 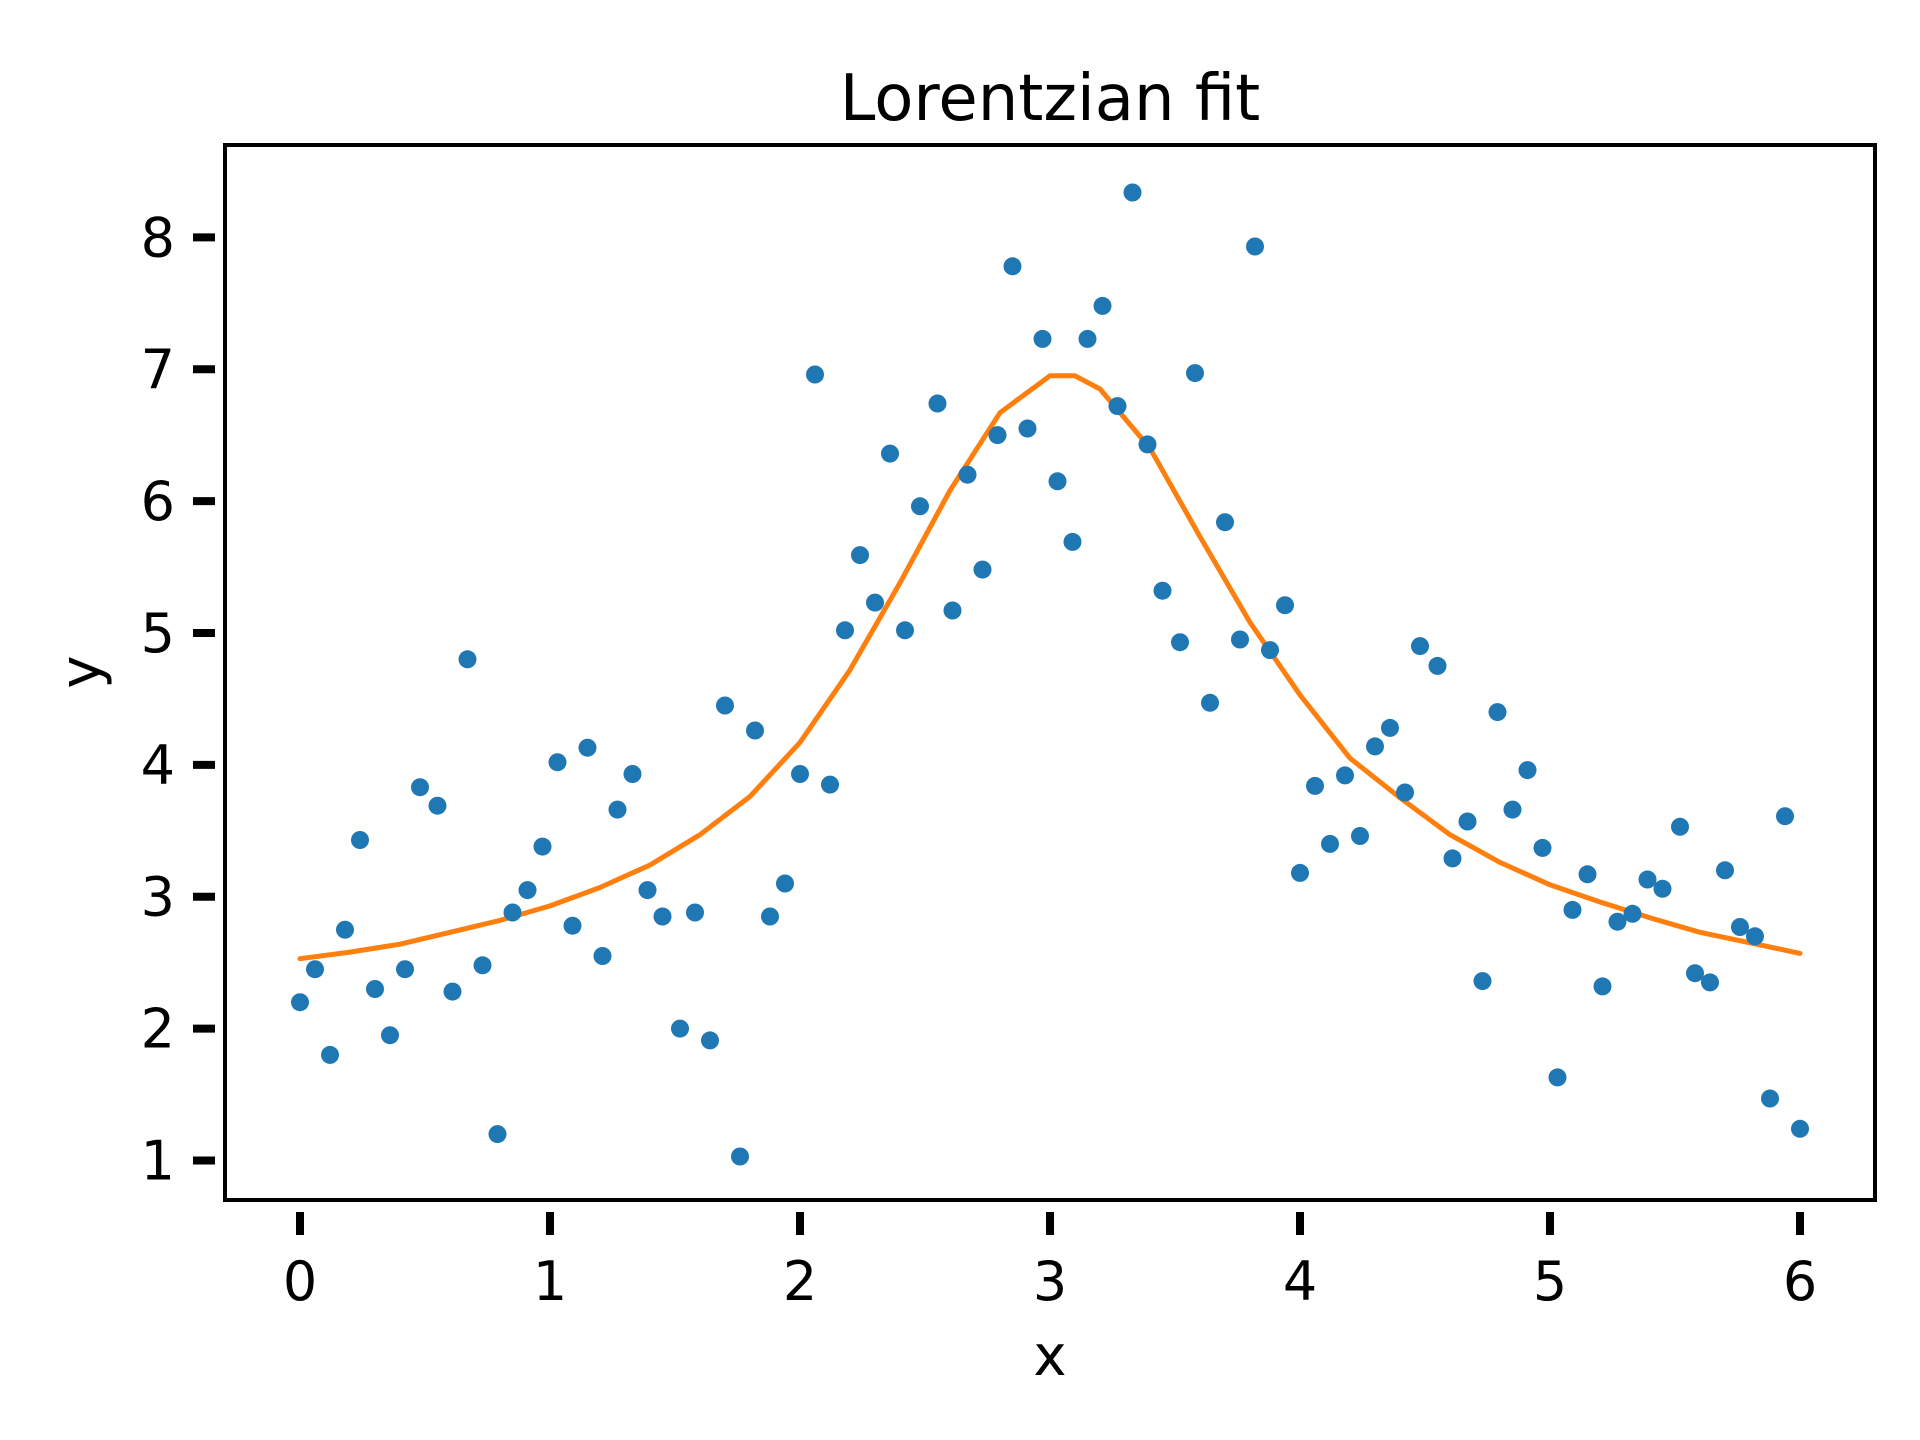 What do you see at coordinates (158, 237) in the screenshot?
I see `y-tick-label: 8` at bounding box center [158, 237].